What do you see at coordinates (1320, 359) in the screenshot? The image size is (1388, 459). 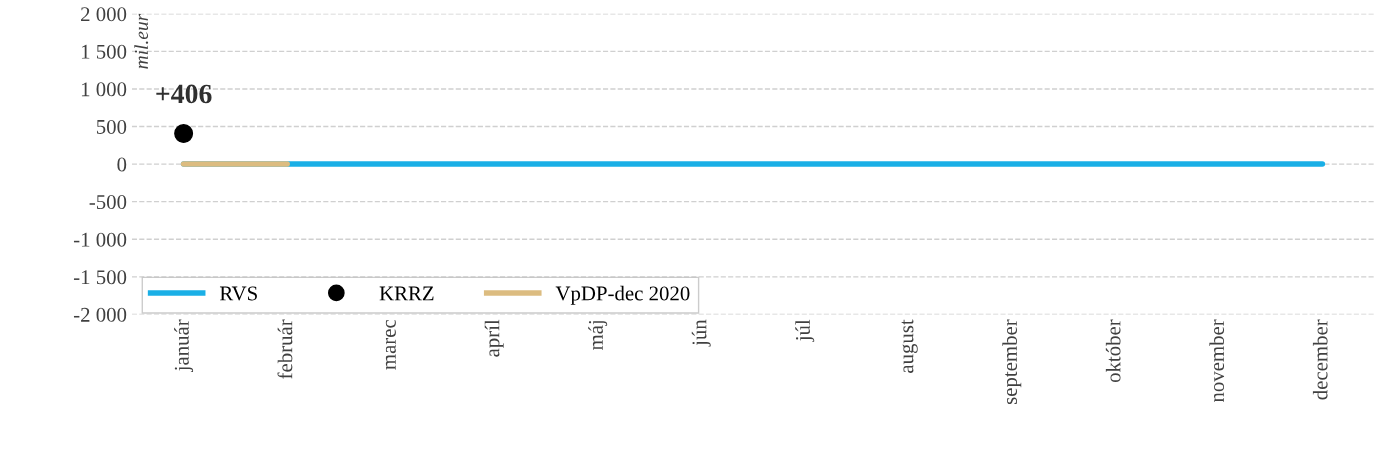 I see `x-tick-label: december` at bounding box center [1320, 359].